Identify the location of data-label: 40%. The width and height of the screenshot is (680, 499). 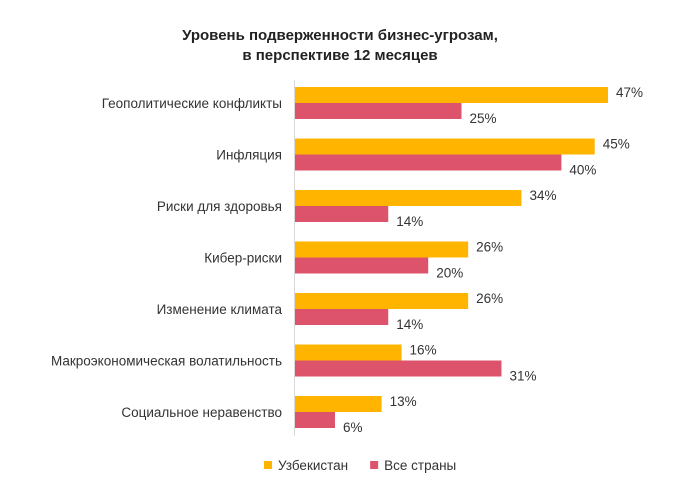
(582, 170).